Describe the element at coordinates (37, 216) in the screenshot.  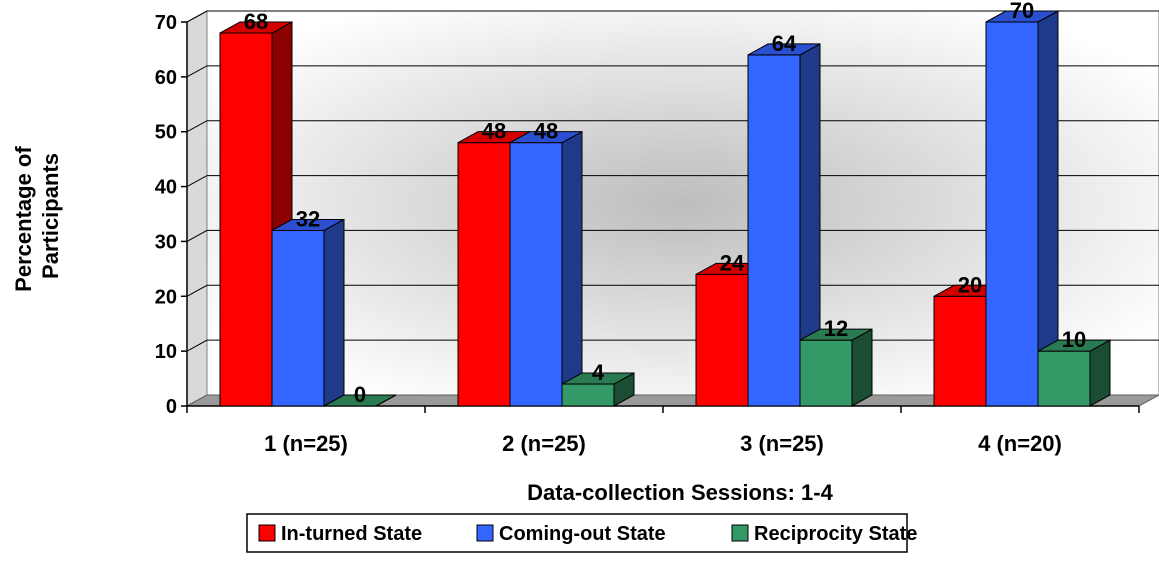
I see `y-axis-label: Percentage of Participants` at that location.